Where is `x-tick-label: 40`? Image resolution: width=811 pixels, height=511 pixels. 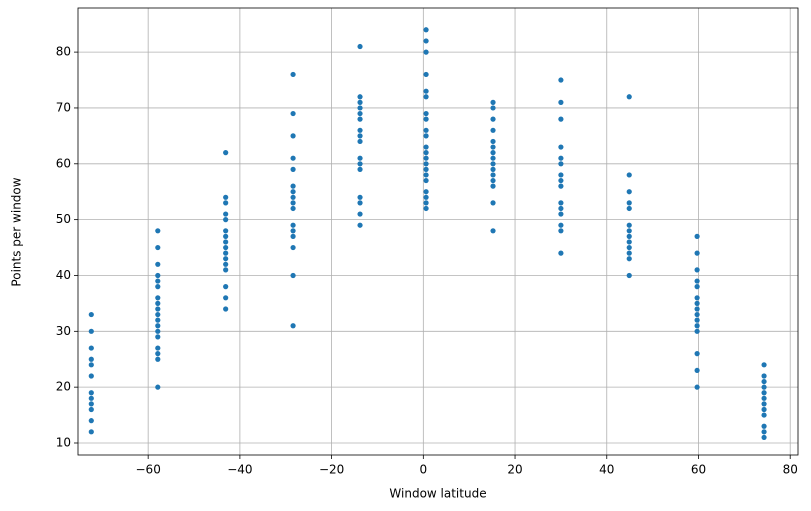
x-tick-label: 40 is located at coordinates (606, 470).